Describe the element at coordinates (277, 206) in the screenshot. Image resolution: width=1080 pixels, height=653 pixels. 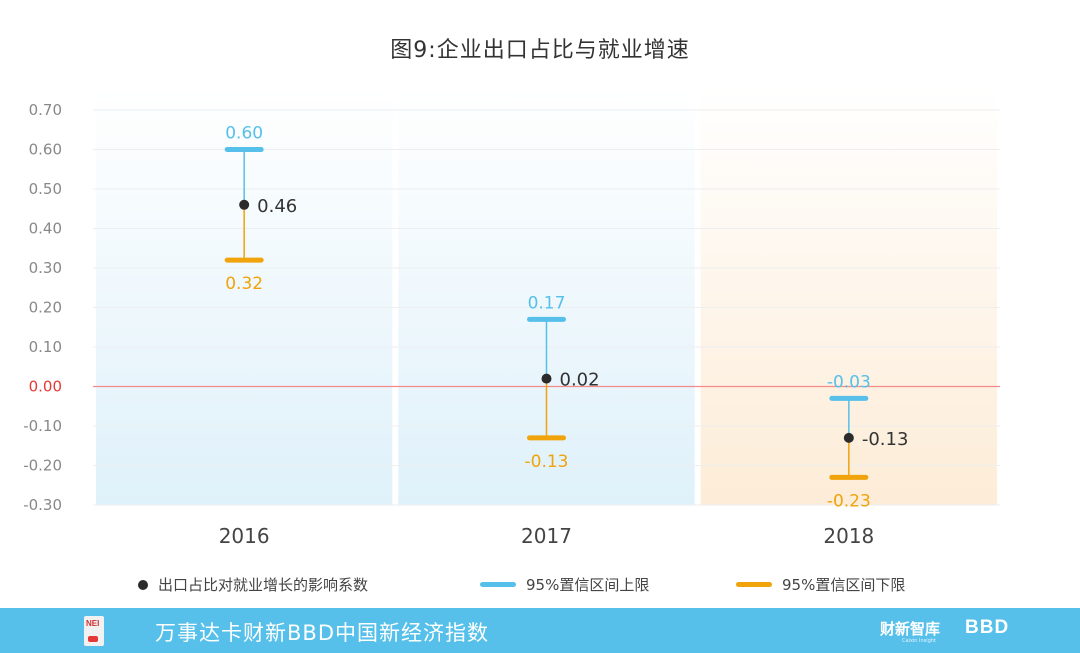
I see `coefficient-value-label: 0.46` at that location.